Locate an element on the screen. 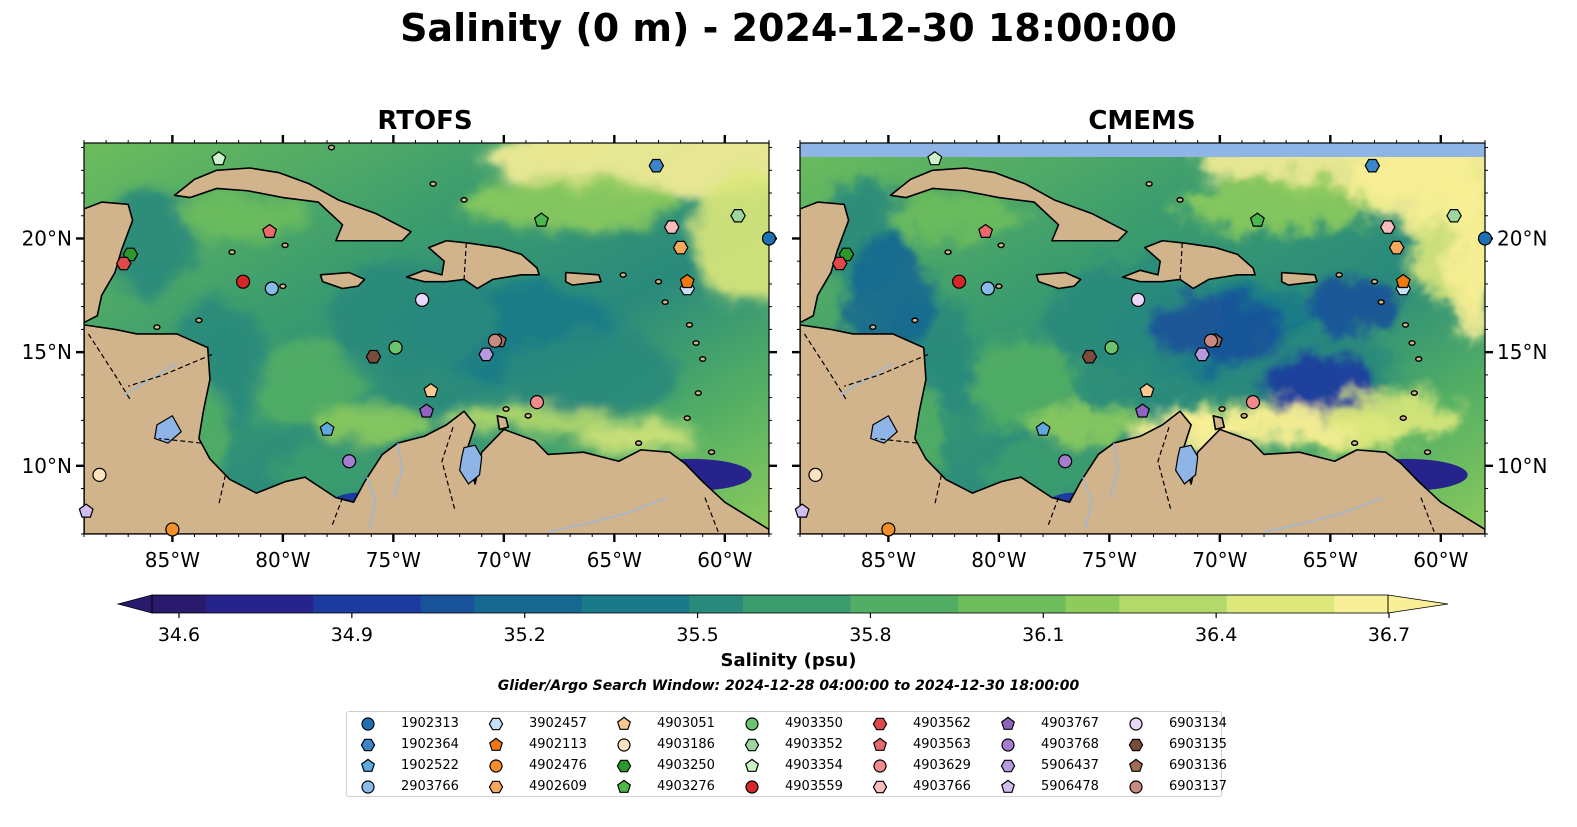 This screenshot has height=827, width=1577. colorbar-tick-label: 35.2 is located at coordinates (525, 635).